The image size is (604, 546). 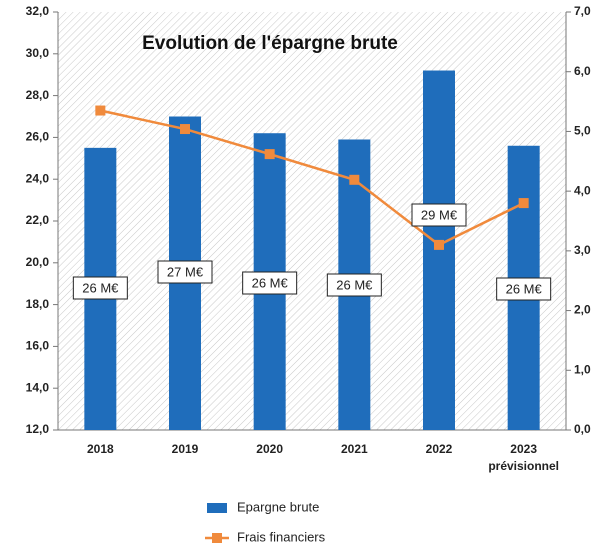 What do you see at coordinates (38, 346) in the screenshot?
I see `y-tick-label: 16,0` at bounding box center [38, 346].